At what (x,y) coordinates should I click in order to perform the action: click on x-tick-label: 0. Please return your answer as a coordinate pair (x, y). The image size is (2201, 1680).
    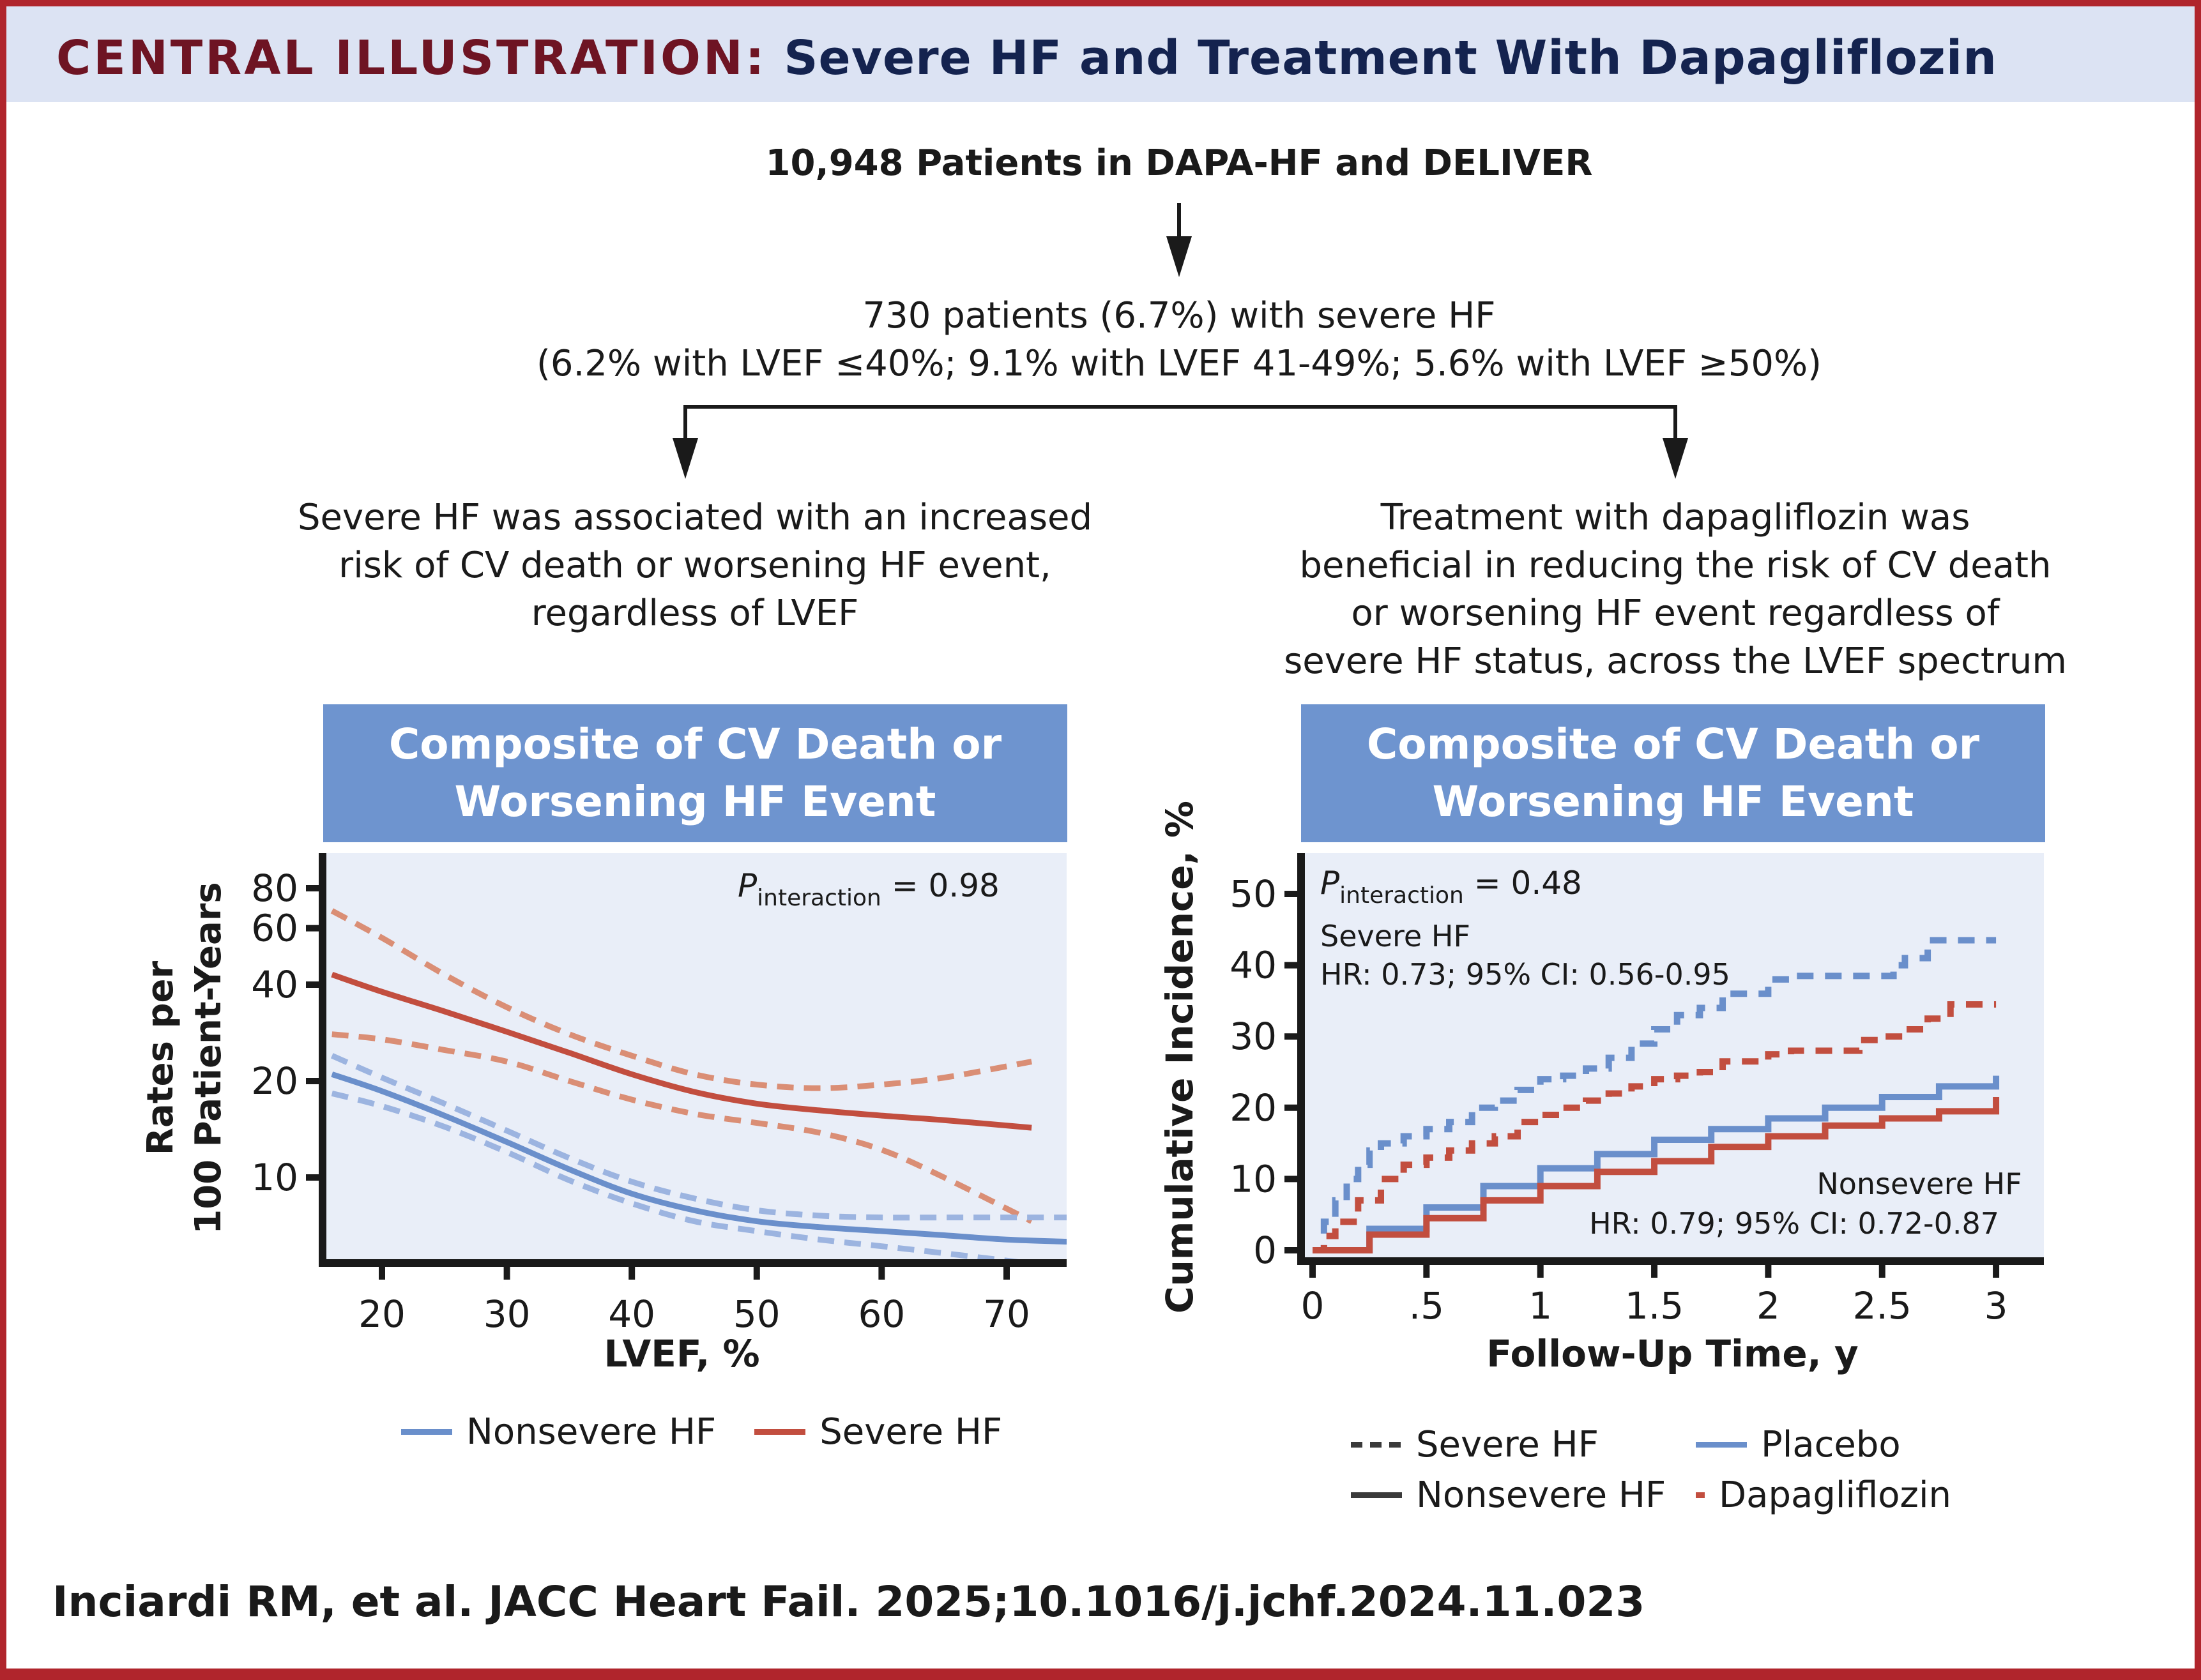
    Looking at the image, I should click on (1313, 1306).